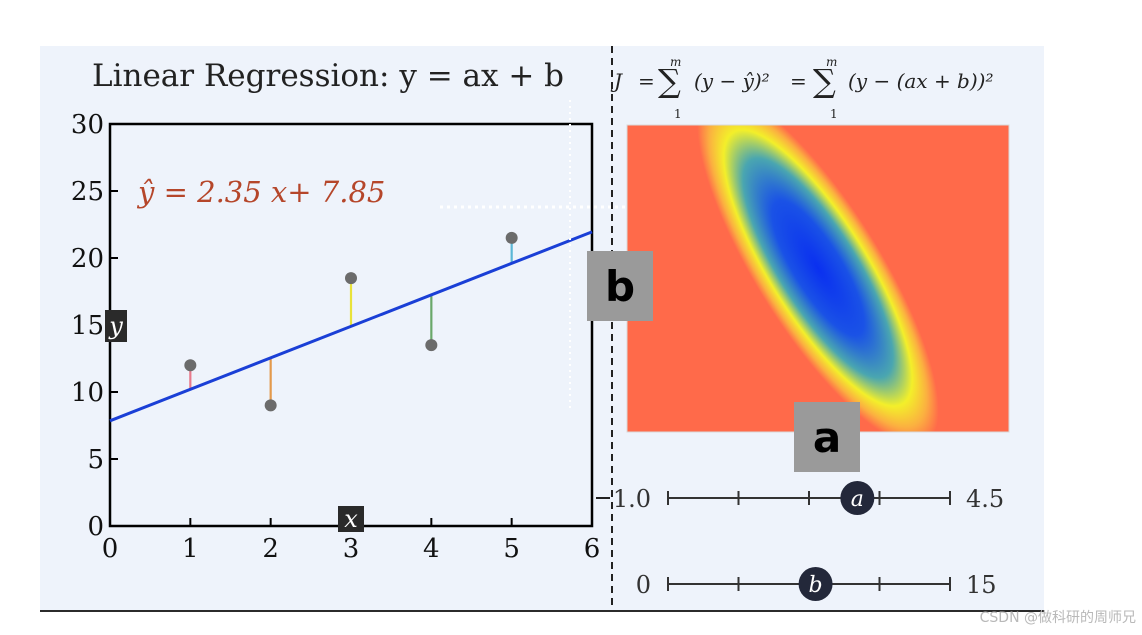 The width and height of the screenshot is (1142, 635). I want to click on y-tick-label: 10, so click(87, 393).